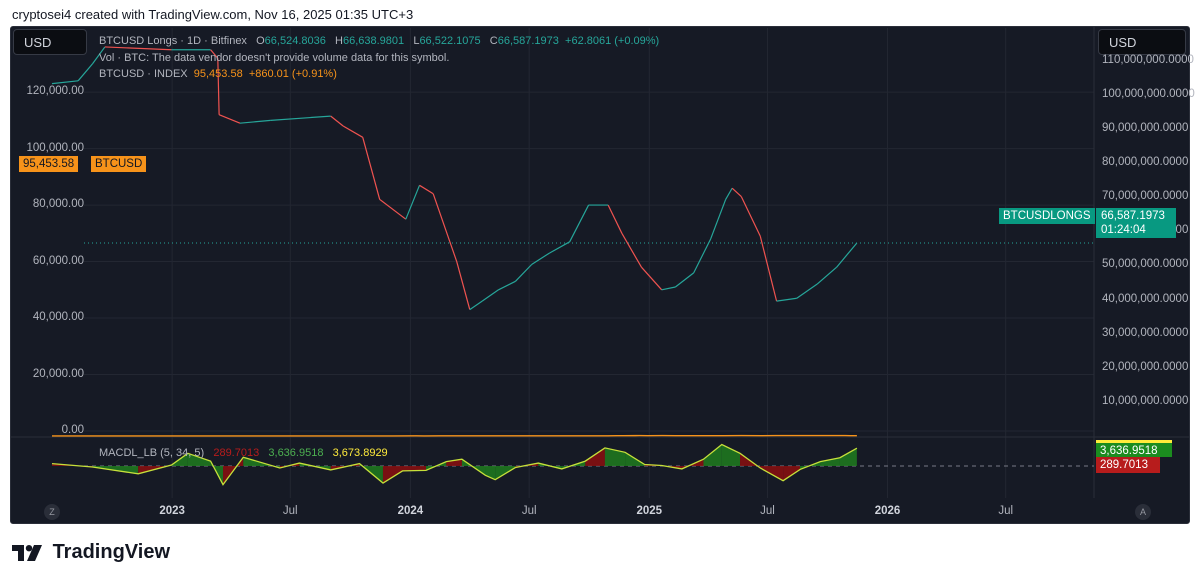  What do you see at coordinates (295, 41) in the screenshot?
I see `legend-open: 66,524.8036` at bounding box center [295, 41].